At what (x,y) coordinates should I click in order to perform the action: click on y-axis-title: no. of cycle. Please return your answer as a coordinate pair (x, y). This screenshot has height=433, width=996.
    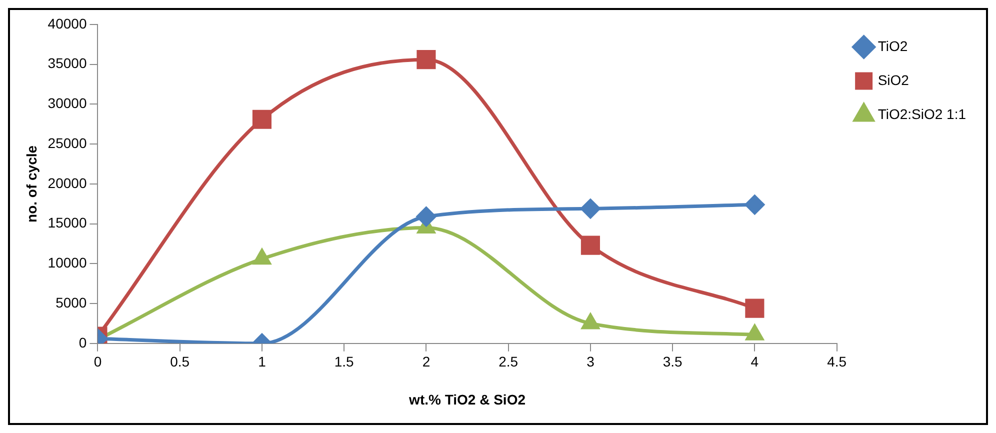
    Looking at the image, I should click on (31, 183).